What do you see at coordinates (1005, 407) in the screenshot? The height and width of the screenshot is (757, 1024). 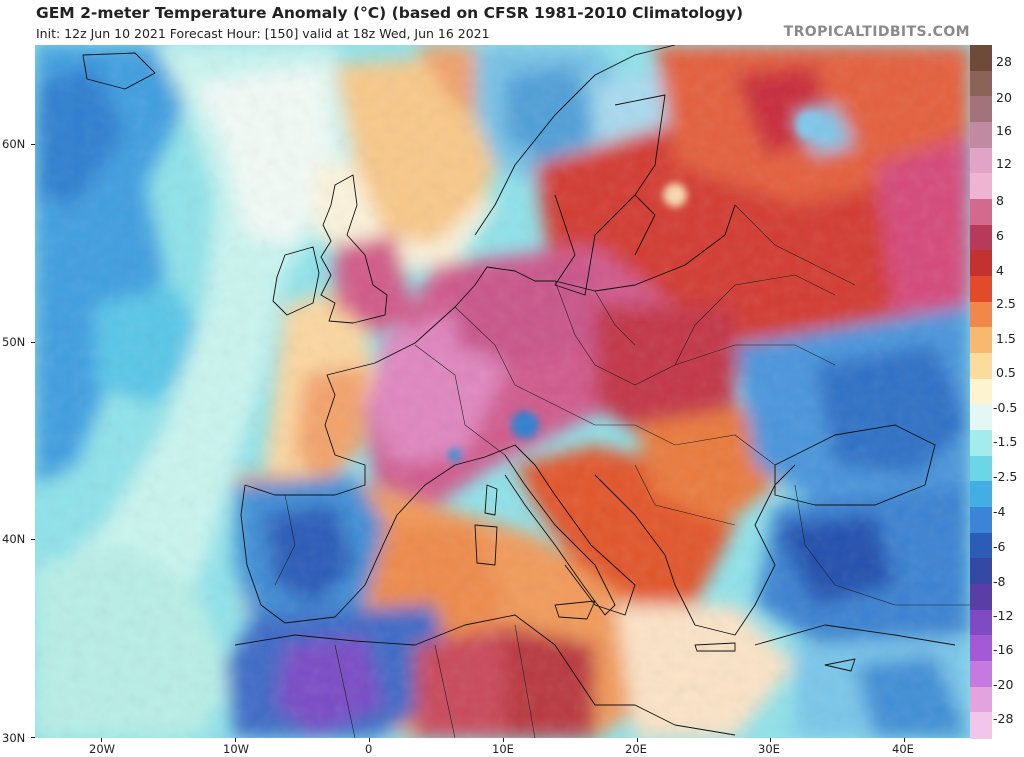 I see `colorbar-label: -0.5` at bounding box center [1005, 407].